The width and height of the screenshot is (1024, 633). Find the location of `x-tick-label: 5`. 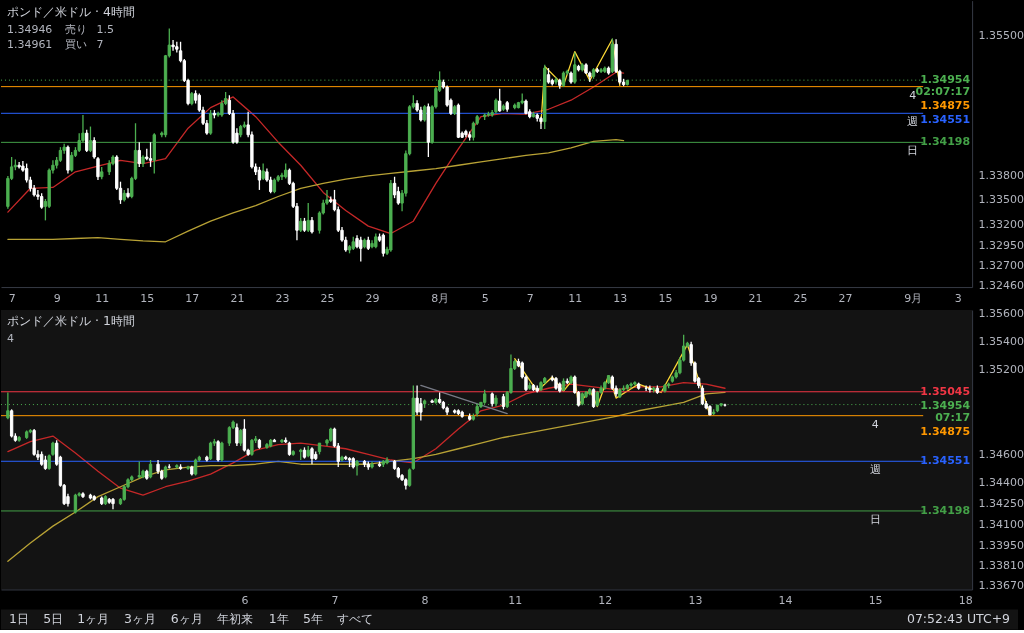

x-tick-label: 5 is located at coordinates (485, 298).